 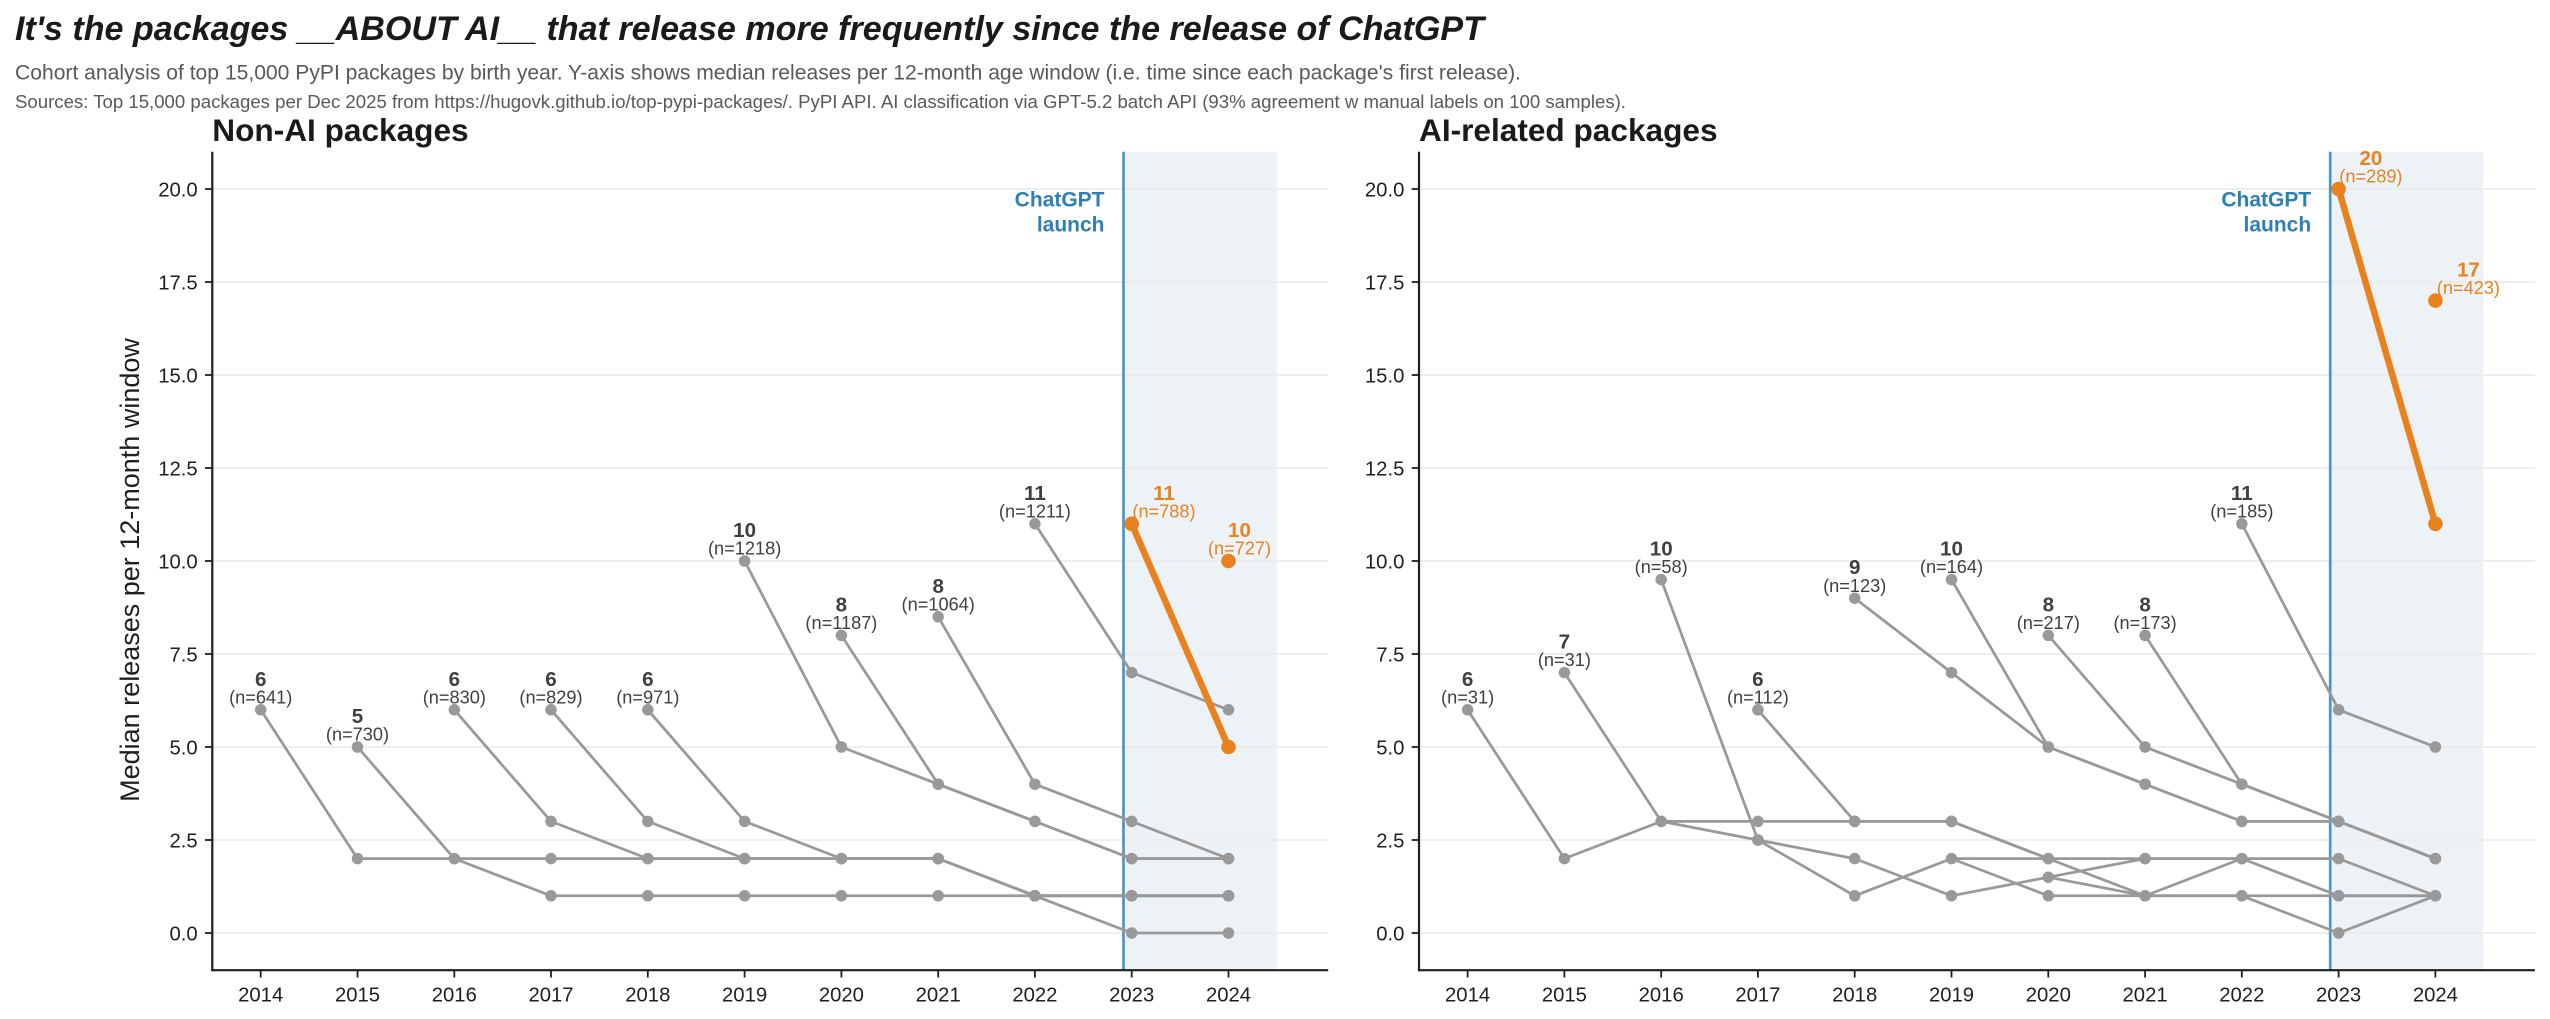 I want to click on svg-text: (n=1218), so click(x=744, y=549).